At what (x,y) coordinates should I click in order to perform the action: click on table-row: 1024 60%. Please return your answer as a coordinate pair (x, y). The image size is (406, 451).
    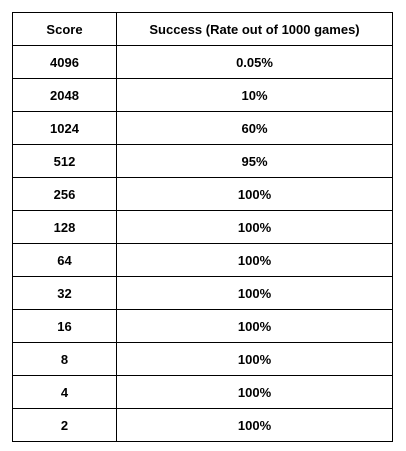
    Looking at the image, I should click on (202, 128).